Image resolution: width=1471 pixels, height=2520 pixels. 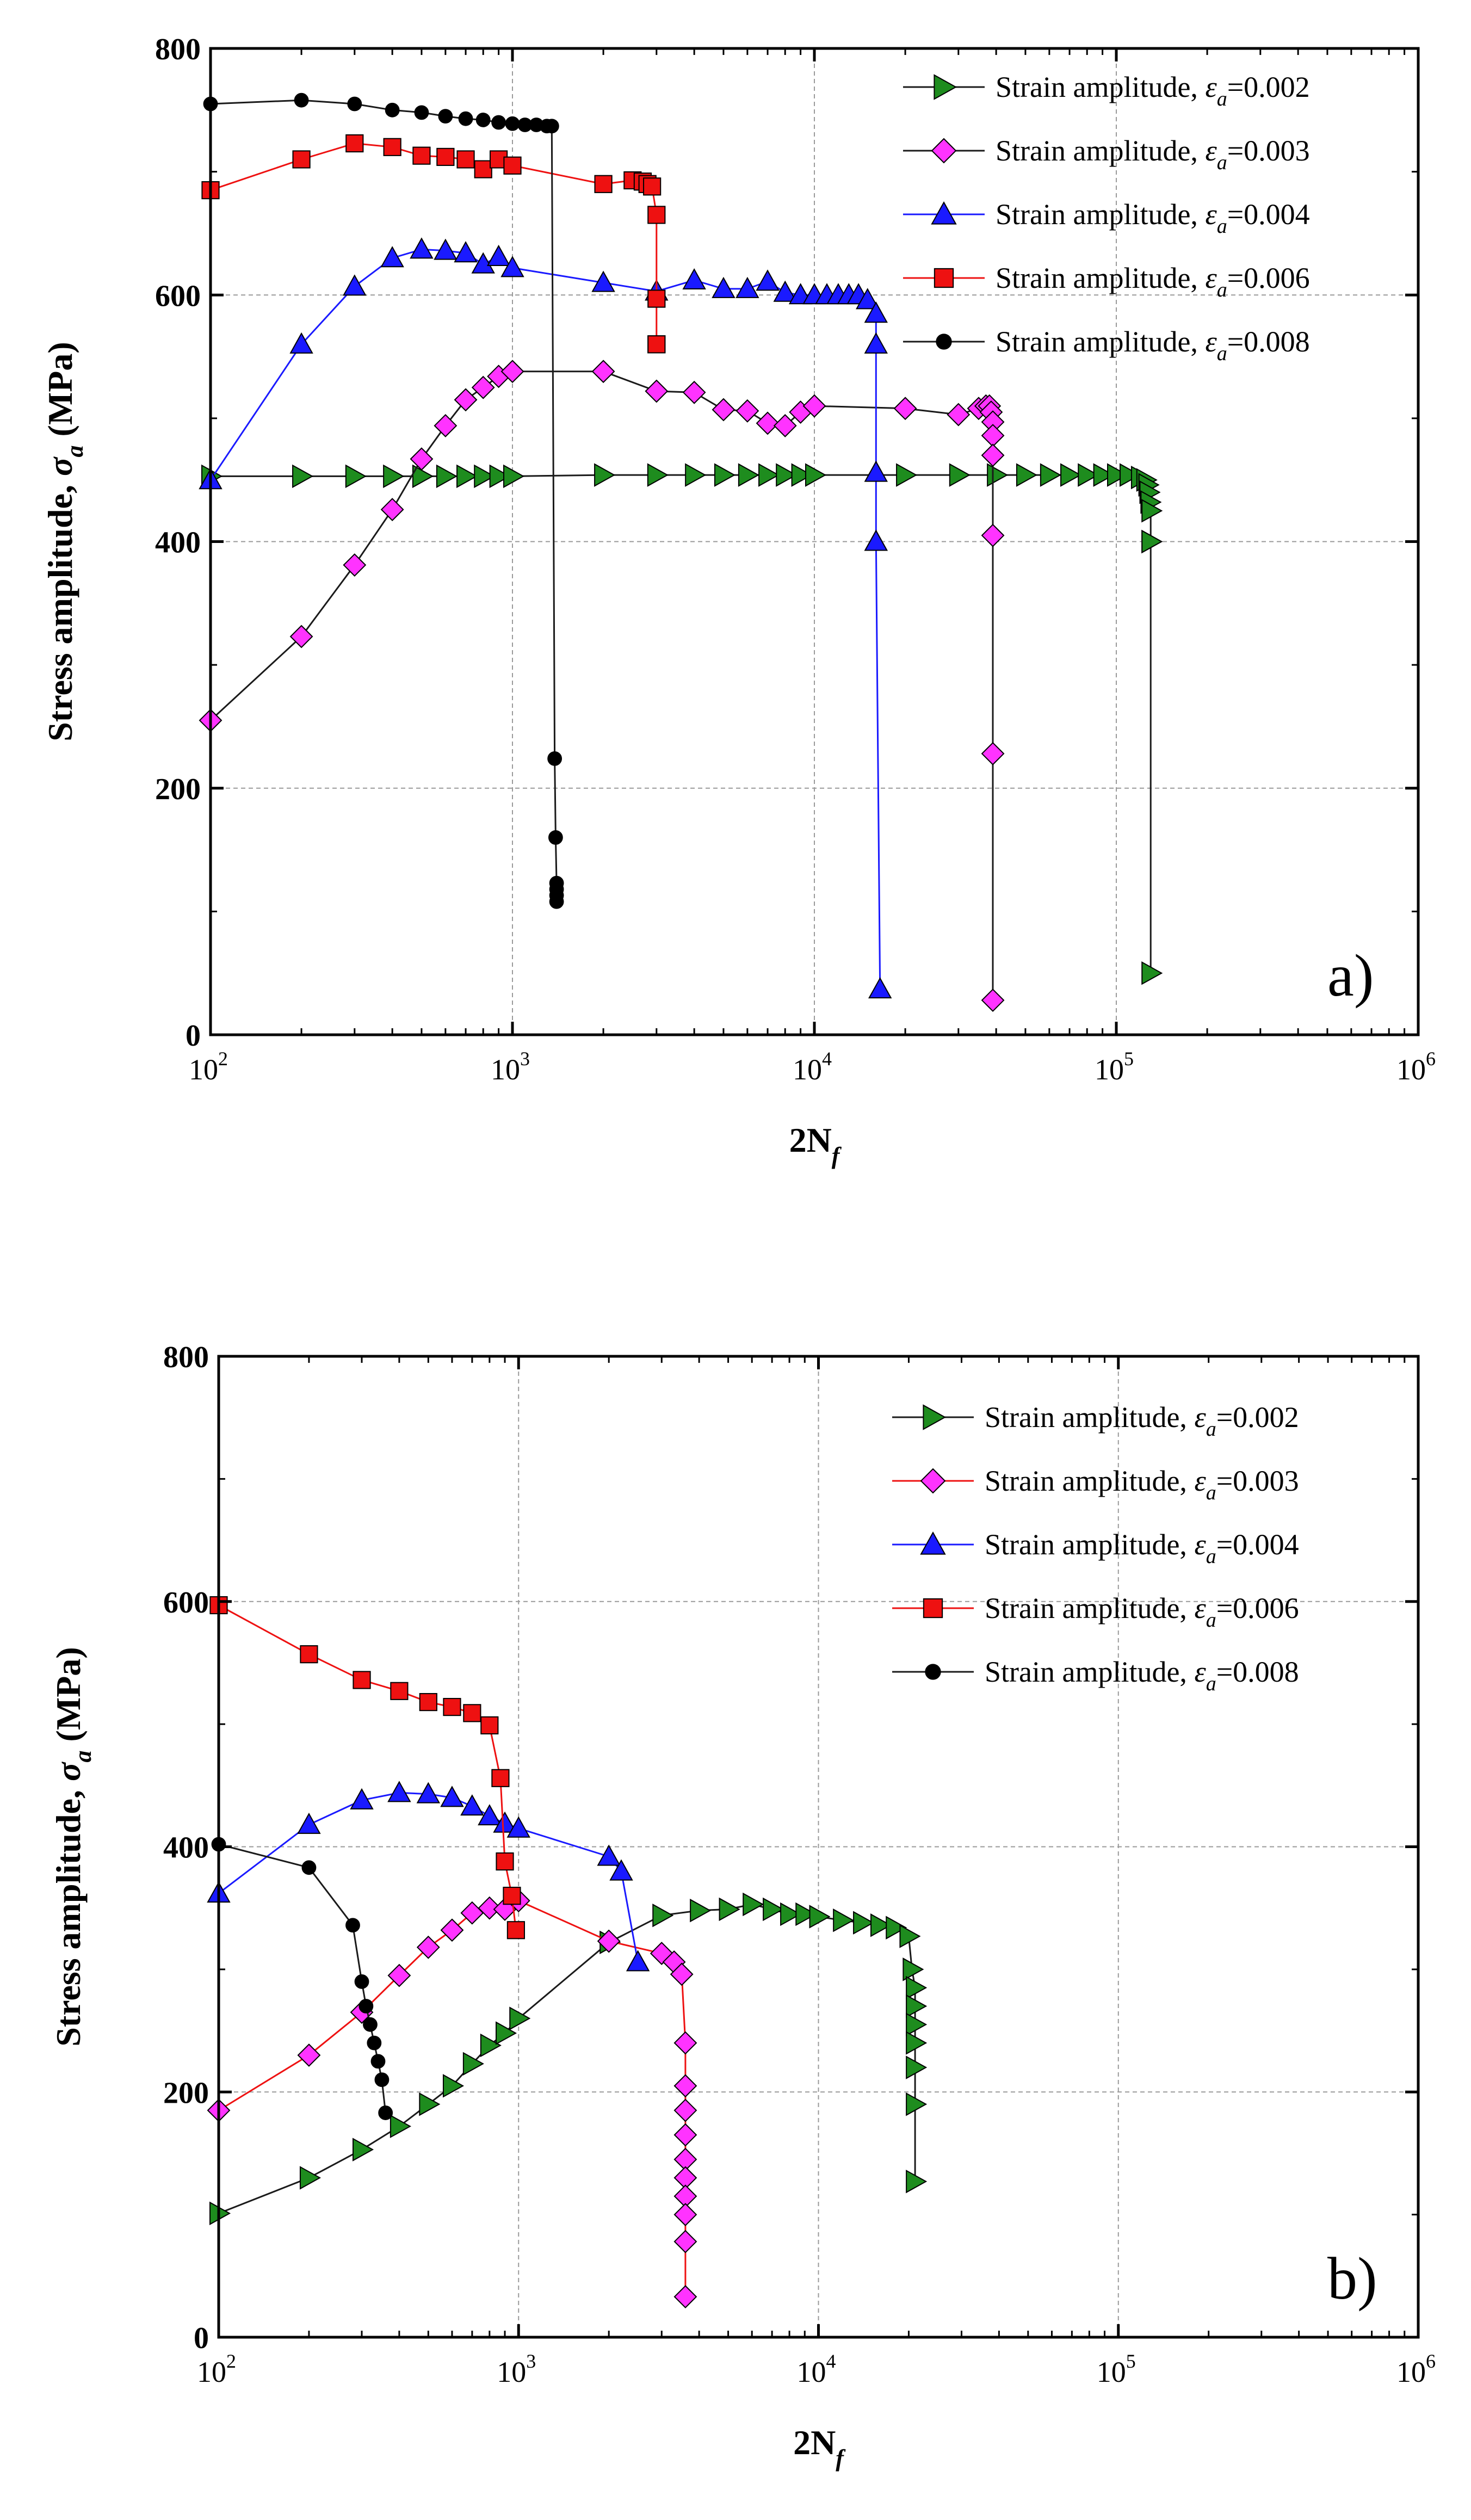 I want to click on x-tick-label: 10², so click(x=208, y=1067).